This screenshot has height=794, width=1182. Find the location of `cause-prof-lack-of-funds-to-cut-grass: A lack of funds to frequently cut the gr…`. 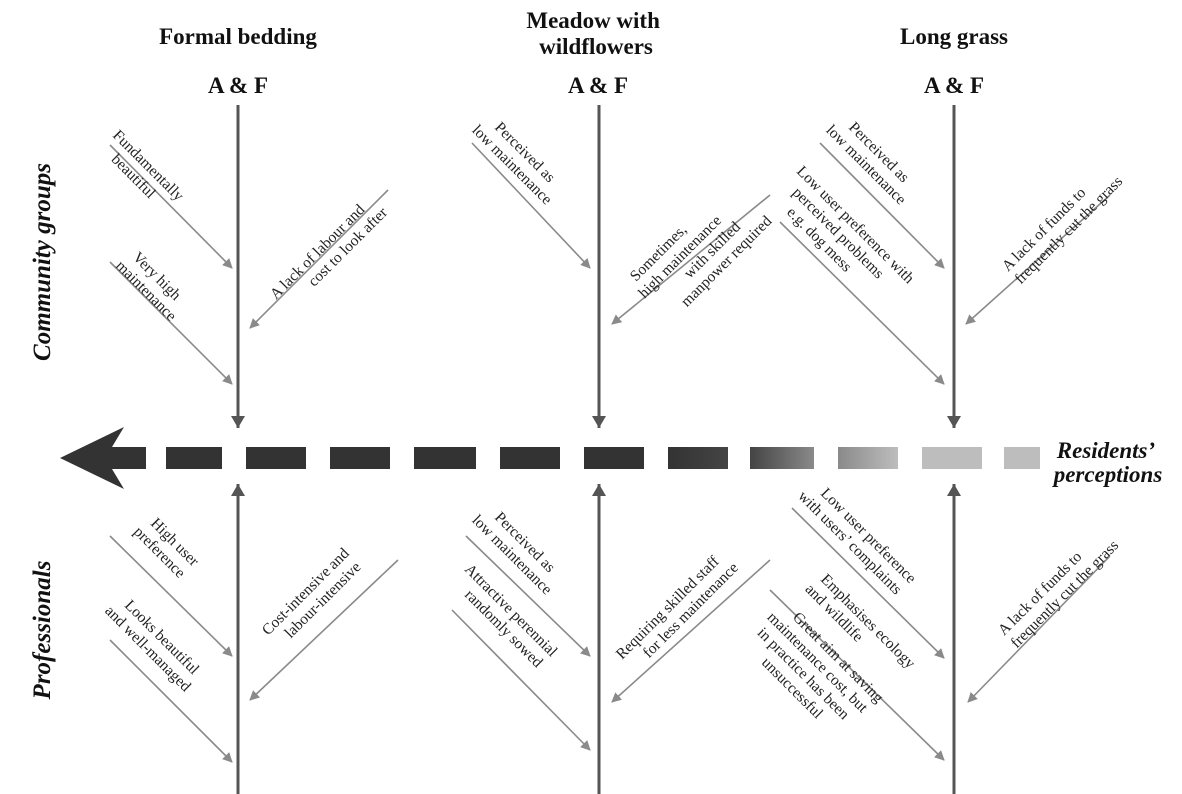

cause-prof-lack-of-funds-to-cut-grass: A lack of funds to frequently cut the gr… is located at coordinates (1044, 613).